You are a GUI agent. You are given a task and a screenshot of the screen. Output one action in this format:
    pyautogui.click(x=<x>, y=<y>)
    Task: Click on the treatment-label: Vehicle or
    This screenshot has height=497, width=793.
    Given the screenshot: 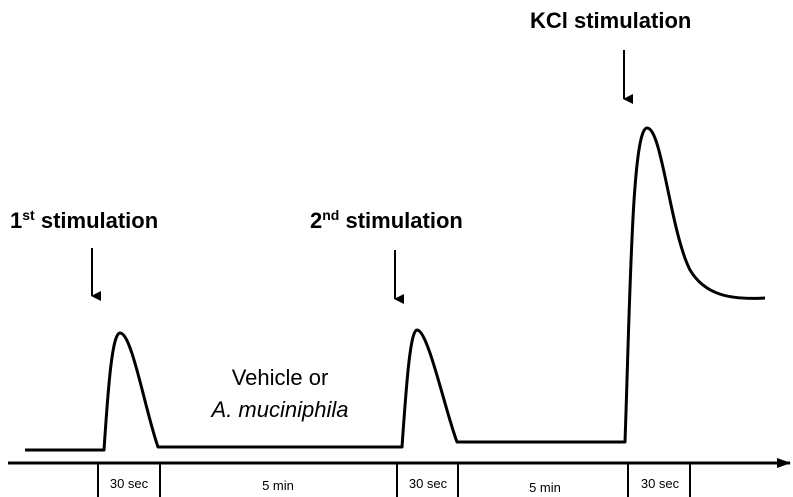 What is the action you would take?
    pyautogui.click(x=280, y=377)
    